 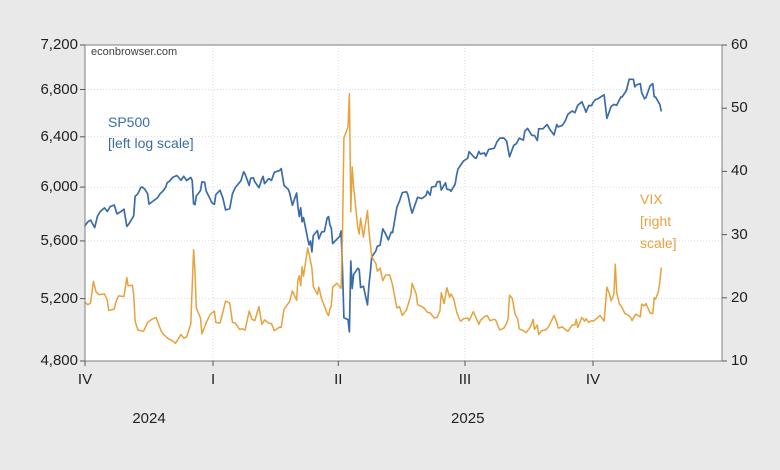 I want to click on vix-label-line2: [right, so click(x=656, y=221).